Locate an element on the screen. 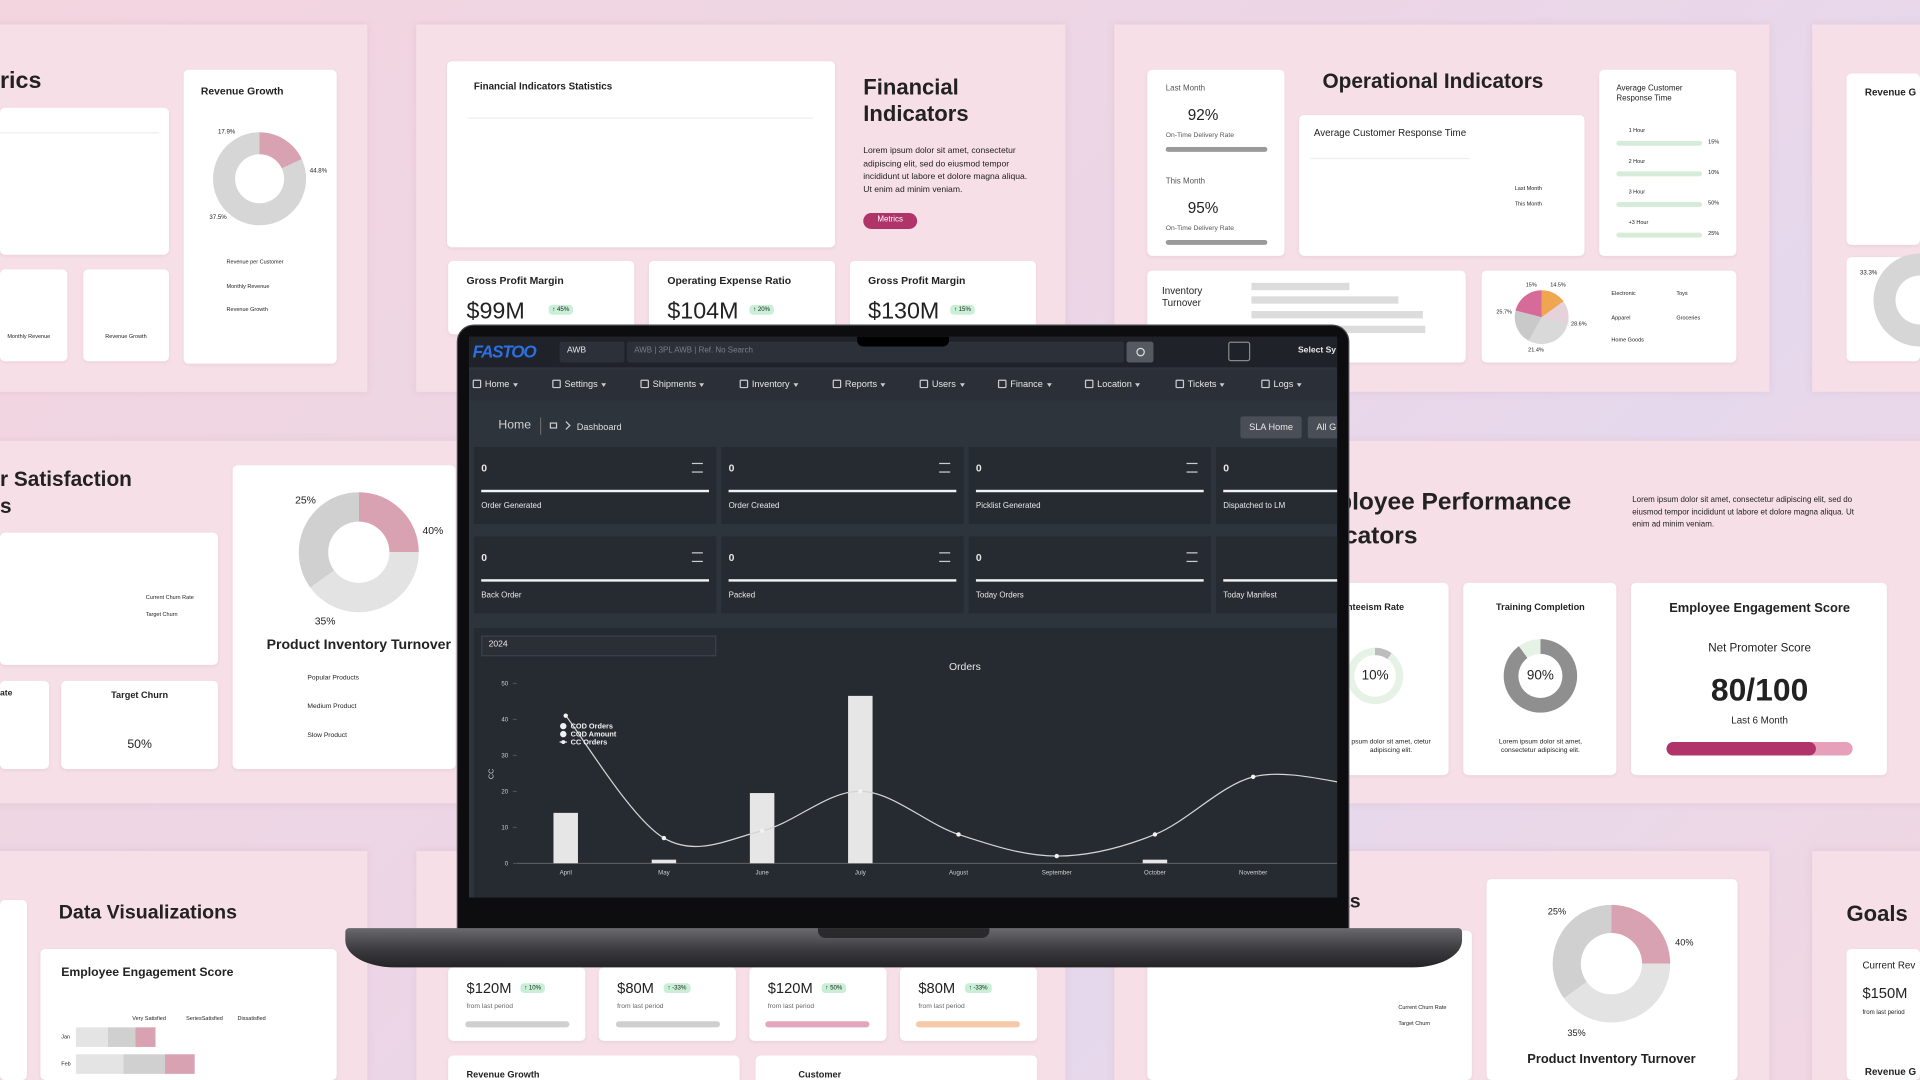 The height and width of the screenshot is (1080, 1920). menu-item: Shipments is located at coordinates (672, 383).